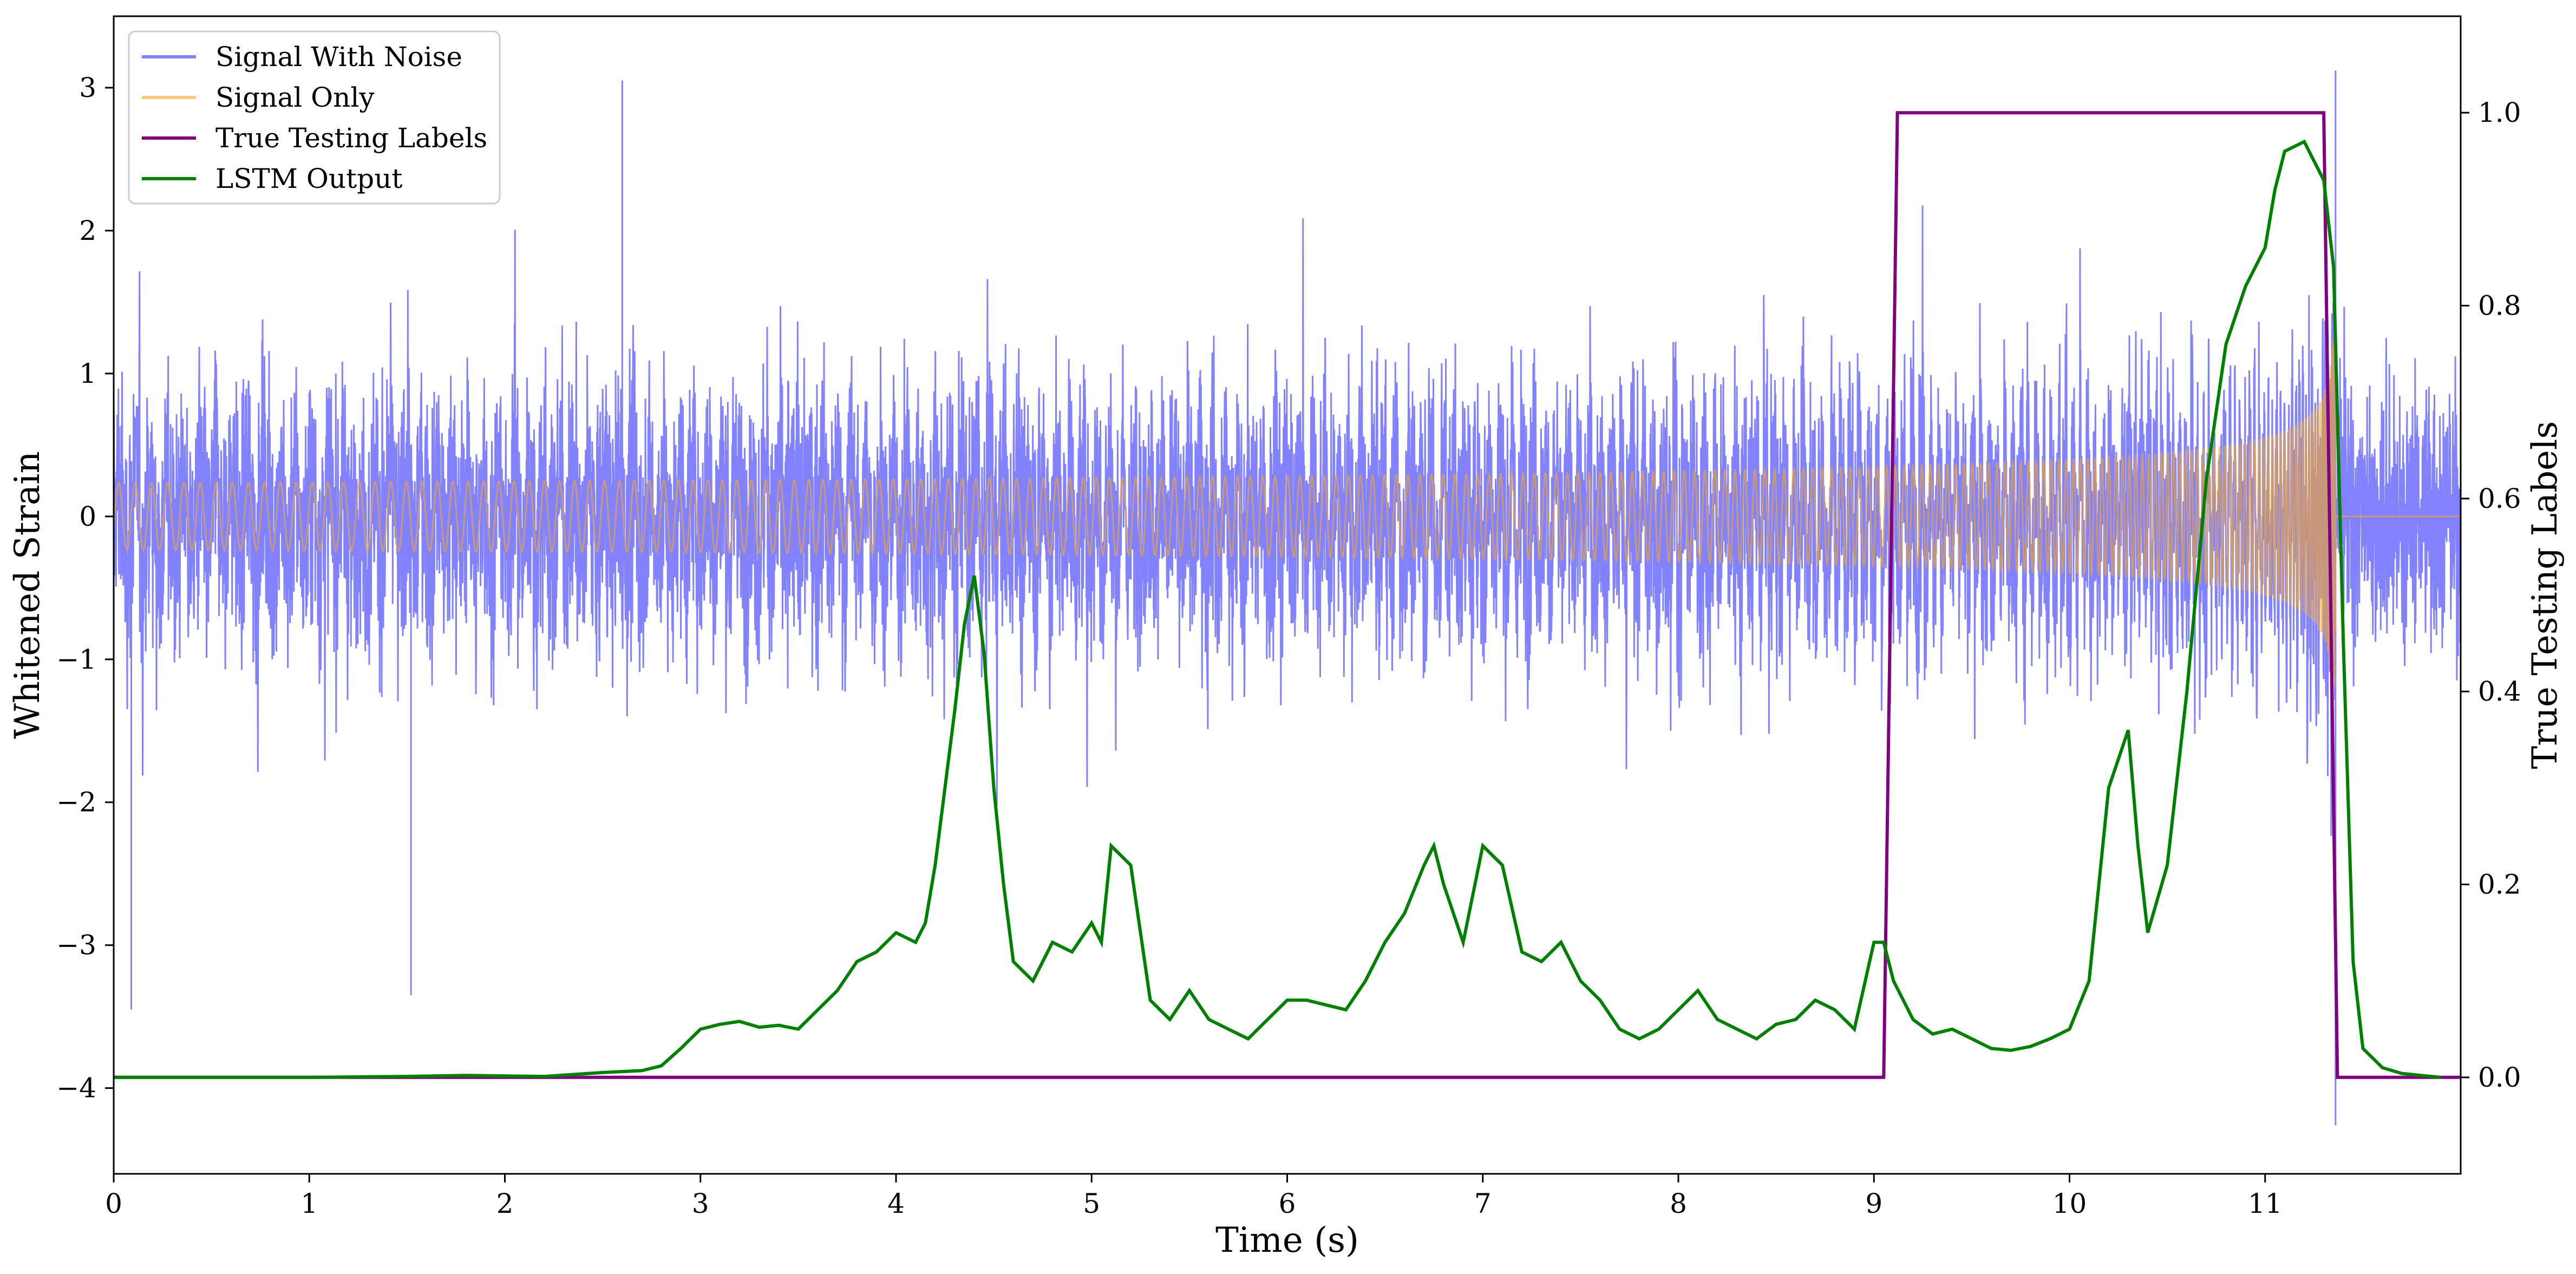 This screenshot has height=1274, width=2576. What do you see at coordinates (700, 1203) in the screenshot?
I see `x-tick-label: 3` at bounding box center [700, 1203].